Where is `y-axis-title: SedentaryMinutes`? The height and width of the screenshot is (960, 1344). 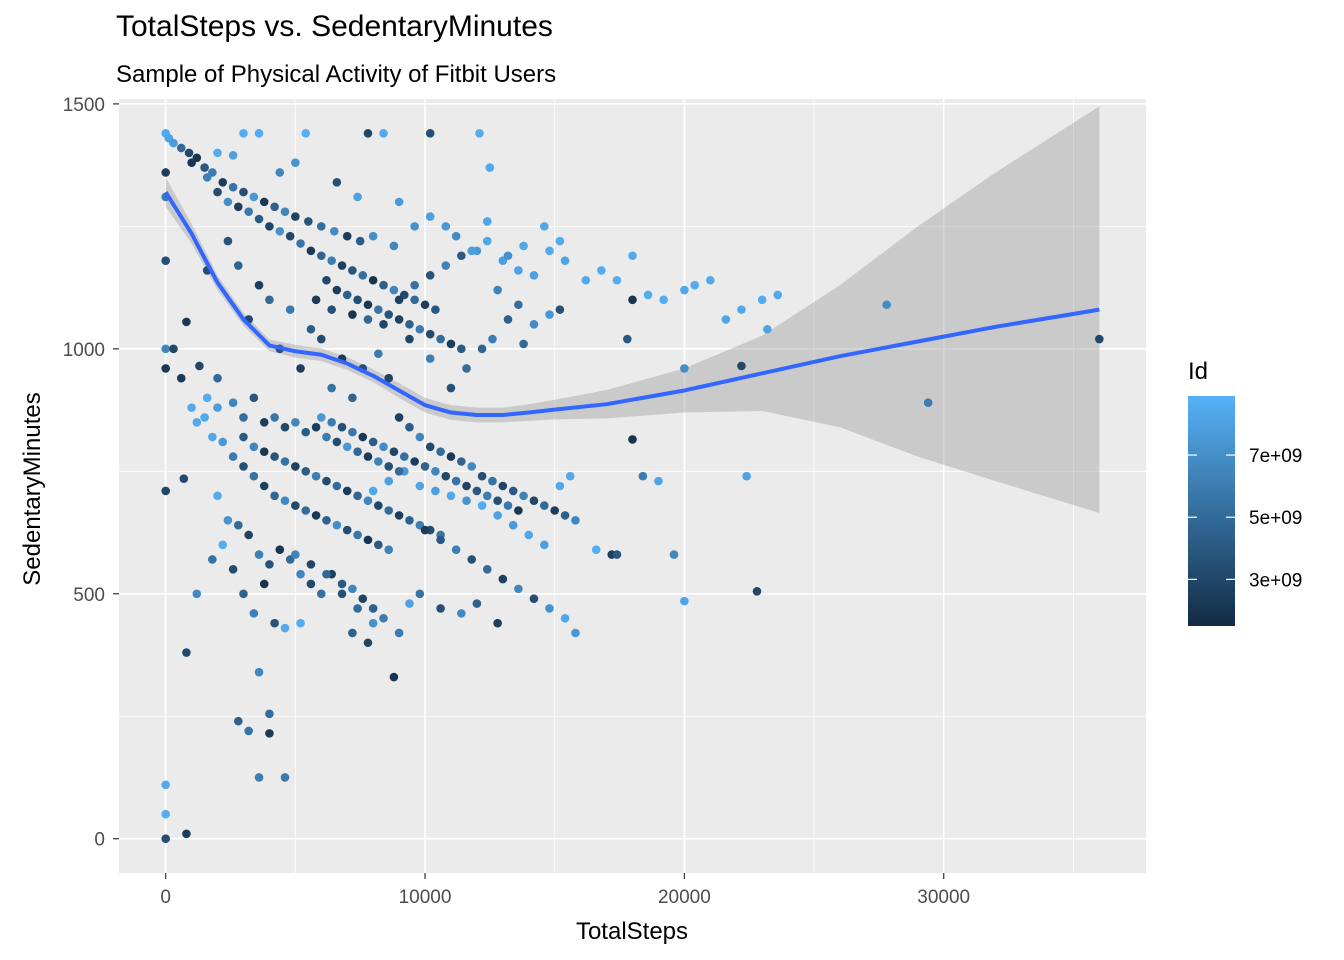 y-axis-title: SedentaryMinutes is located at coordinates (32, 488).